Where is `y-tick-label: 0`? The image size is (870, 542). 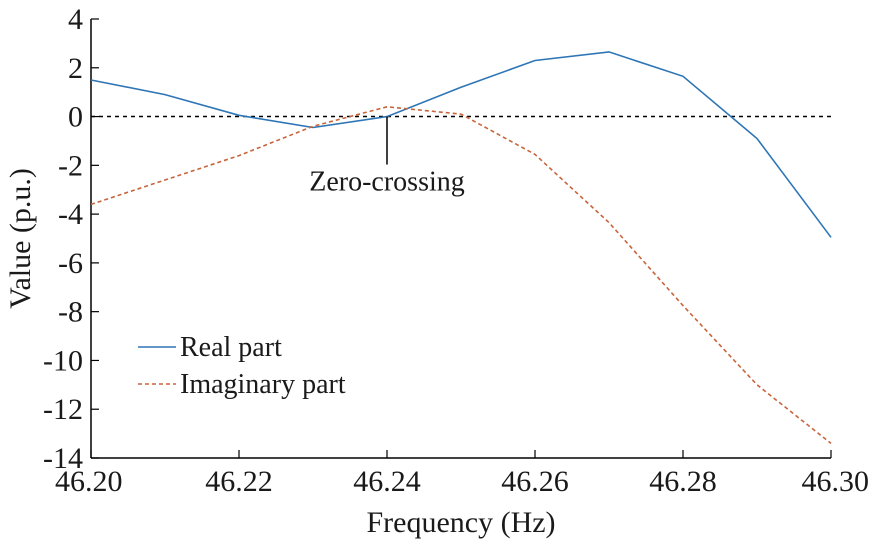
y-tick-label: 0 is located at coordinates (75, 117).